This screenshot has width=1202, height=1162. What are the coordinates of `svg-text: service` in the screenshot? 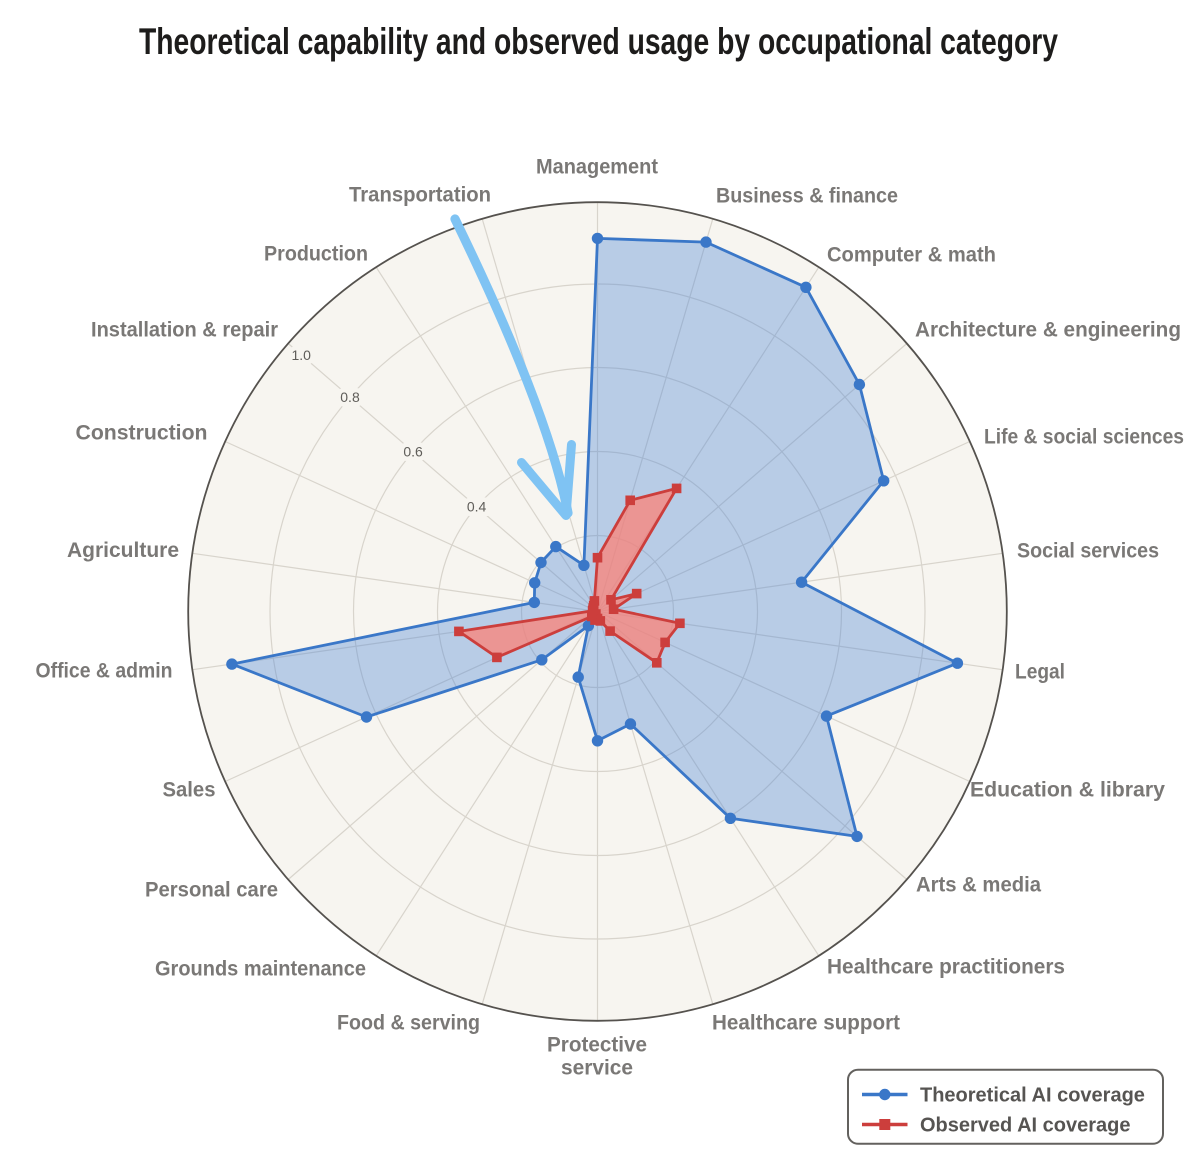 It's located at (597, 1068).